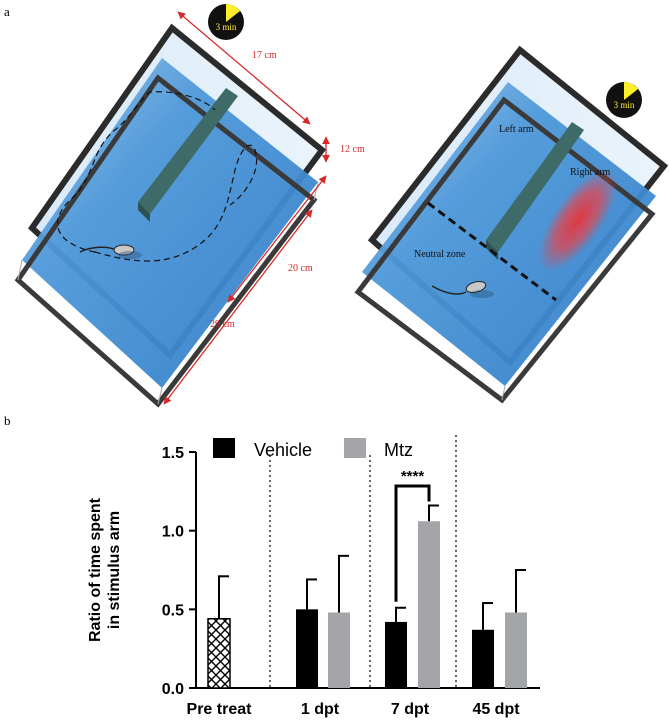  Describe the element at coordinates (410, 709) in the screenshot. I see `x-tick-label: 7 dpt` at that location.